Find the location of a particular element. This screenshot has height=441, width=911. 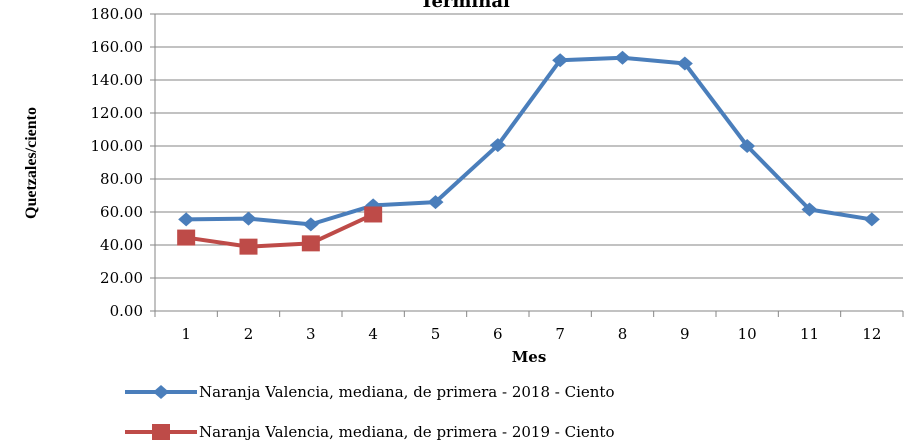

chart-title: Terminal is located at coordinates (465, 6).